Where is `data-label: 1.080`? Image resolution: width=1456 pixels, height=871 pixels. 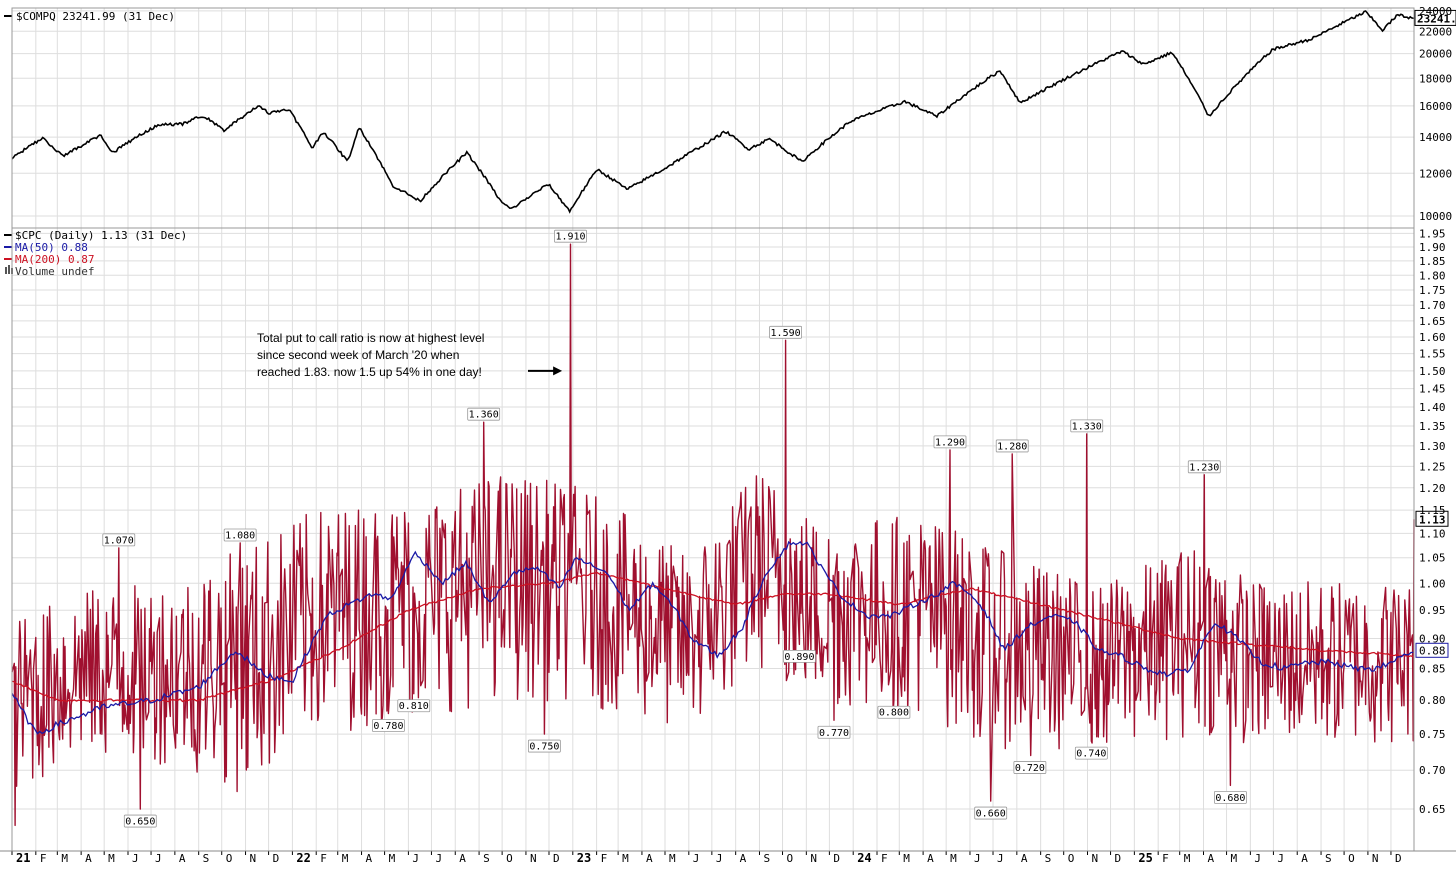 data-label: 1.080 is located at coordinates (240, 535).